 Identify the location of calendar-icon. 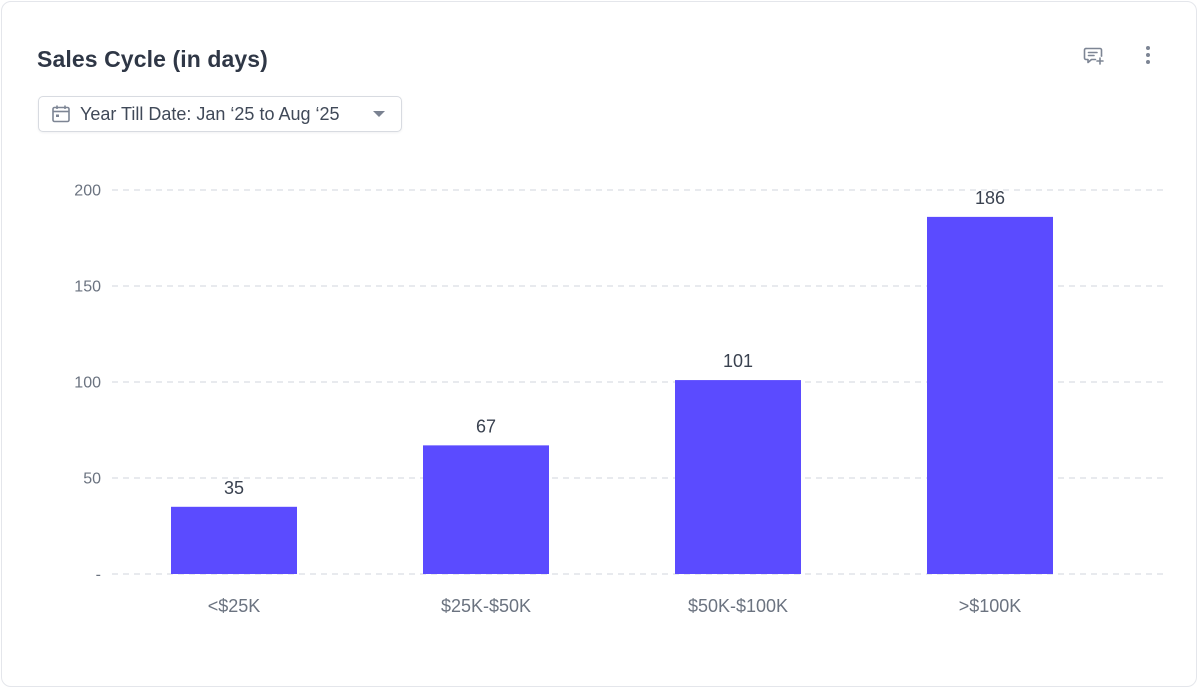
(61, 114).